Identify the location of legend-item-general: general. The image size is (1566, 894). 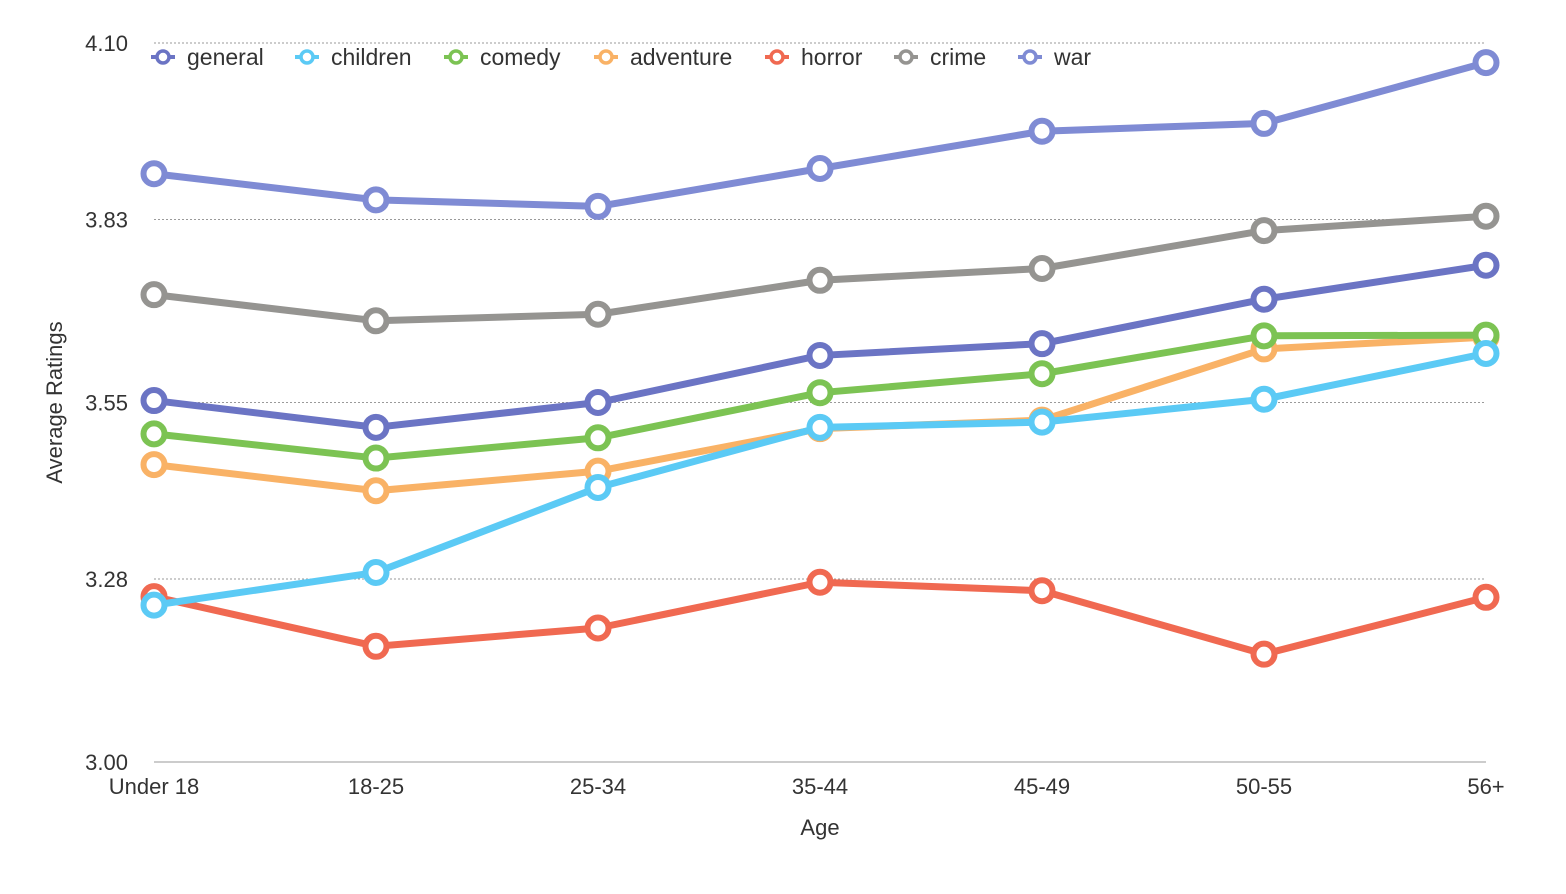
(207, 57).